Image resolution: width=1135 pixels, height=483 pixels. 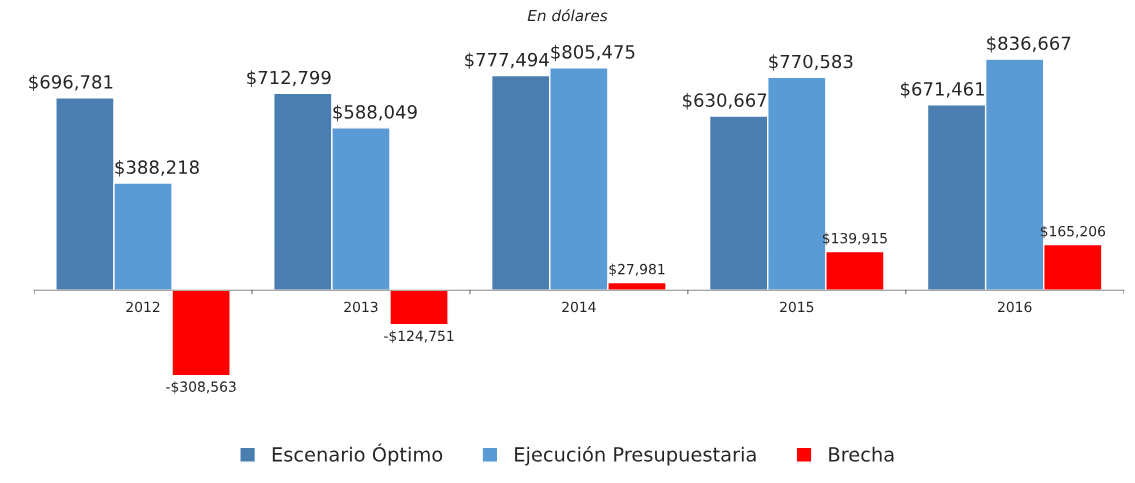 I want to click on data-label: -$308,563, so click(x=201, y=387).